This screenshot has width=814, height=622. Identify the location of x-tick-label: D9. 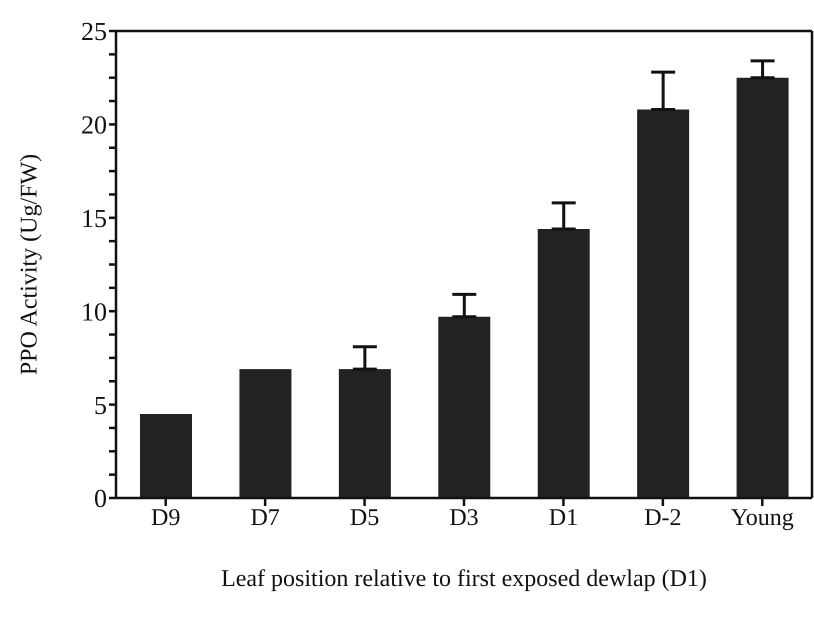
(165, 518).